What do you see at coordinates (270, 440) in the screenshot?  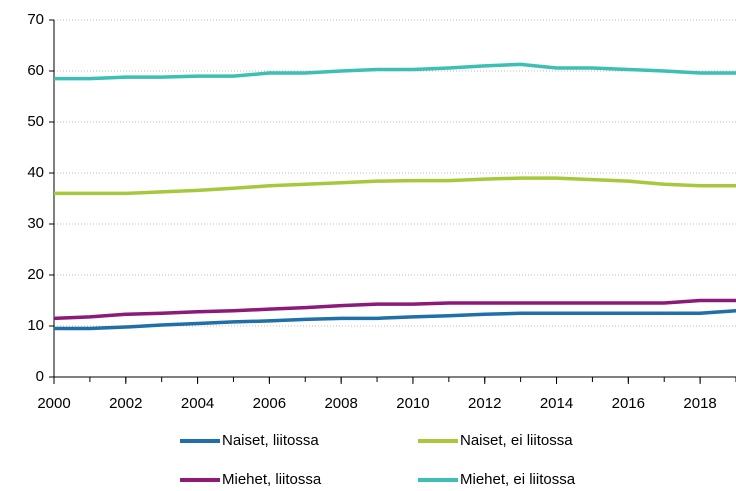 I see `legend-label: Naiset, liitossa` at bounding box center [270, 440].